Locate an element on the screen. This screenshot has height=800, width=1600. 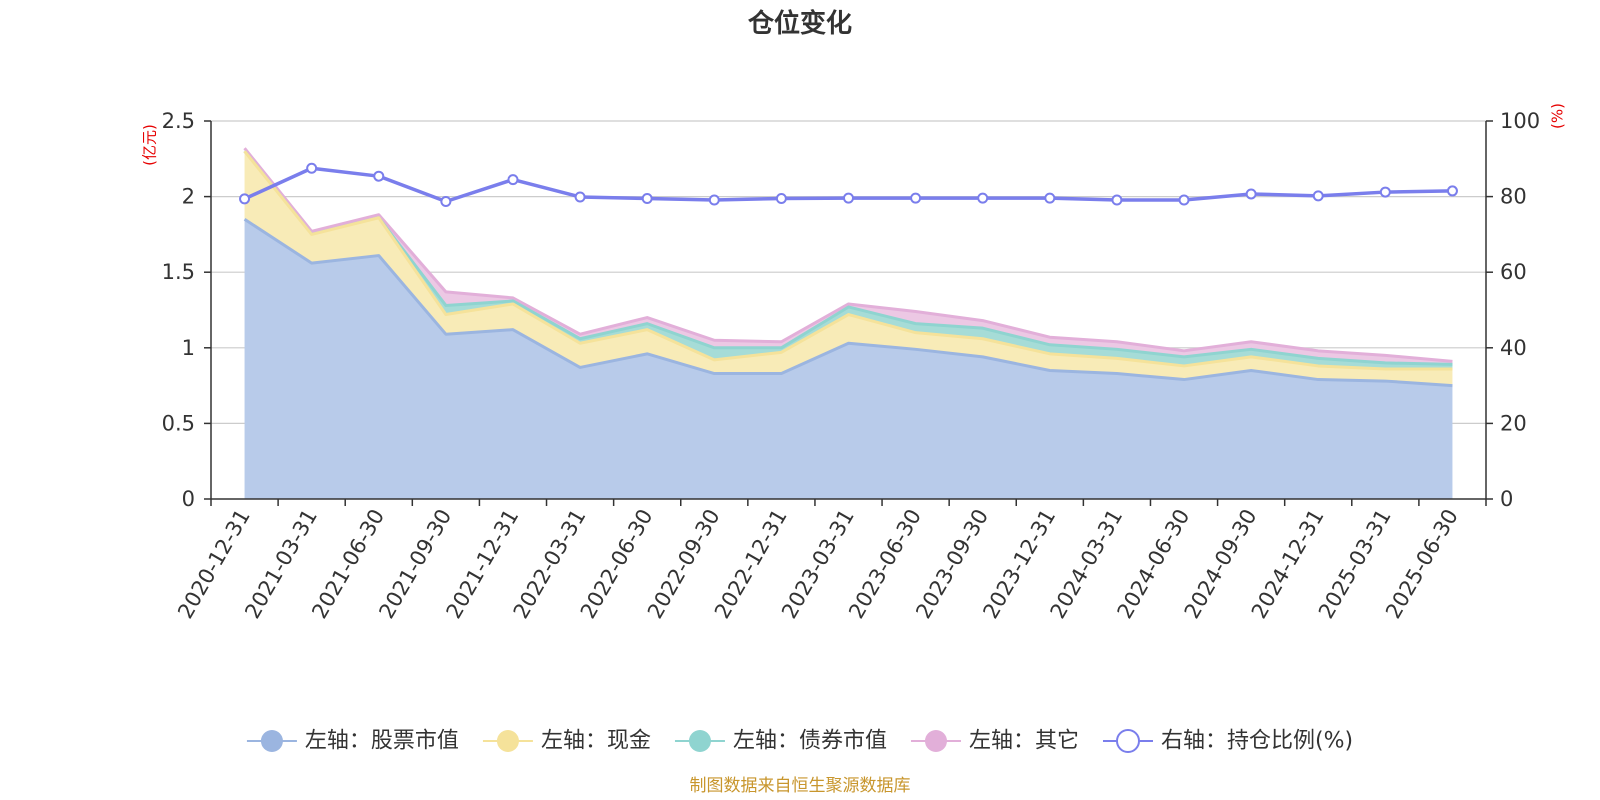
left-tick-label: 0.5 is located at coordinates (178, 423).